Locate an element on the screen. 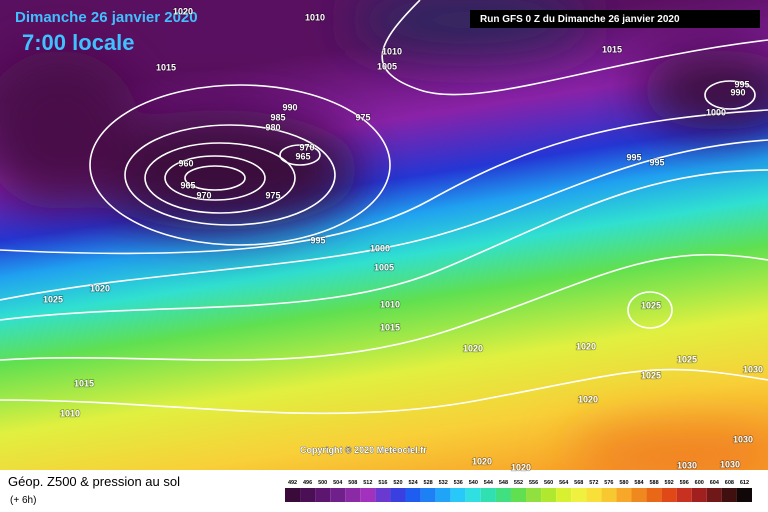  colorbar-label: 584 is located at coordinates (639, 483).